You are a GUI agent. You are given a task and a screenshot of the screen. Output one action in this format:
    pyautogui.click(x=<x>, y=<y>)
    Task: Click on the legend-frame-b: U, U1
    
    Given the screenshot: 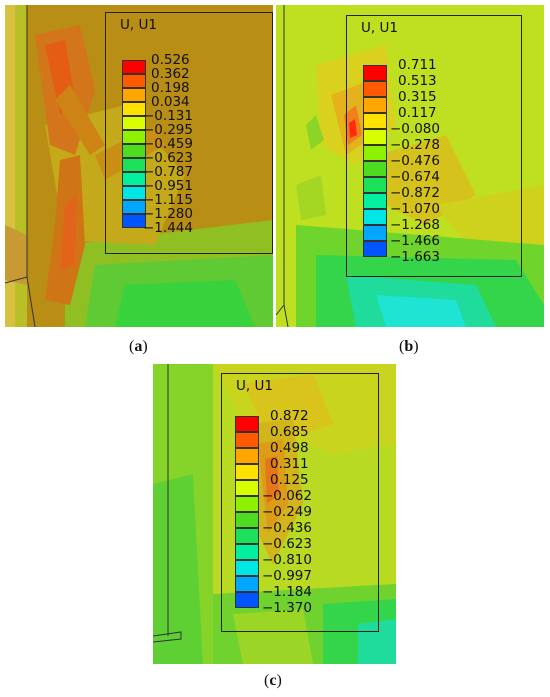 What is the action you would take?
    pyautogui.click(x=434, y=146)
    